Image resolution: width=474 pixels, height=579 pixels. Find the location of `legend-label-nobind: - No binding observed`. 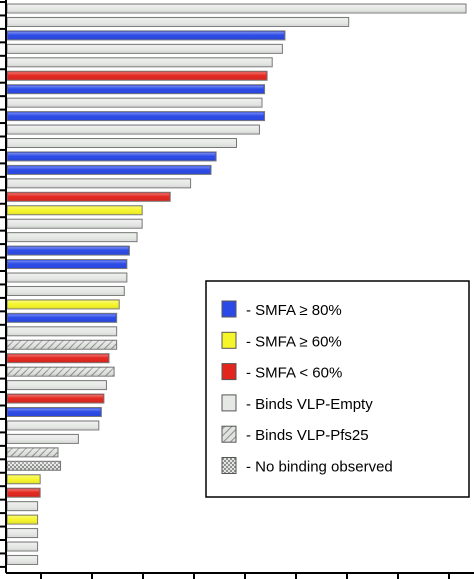

legend-label-nobind: - No binding observed is located at coordinates (319, 467).